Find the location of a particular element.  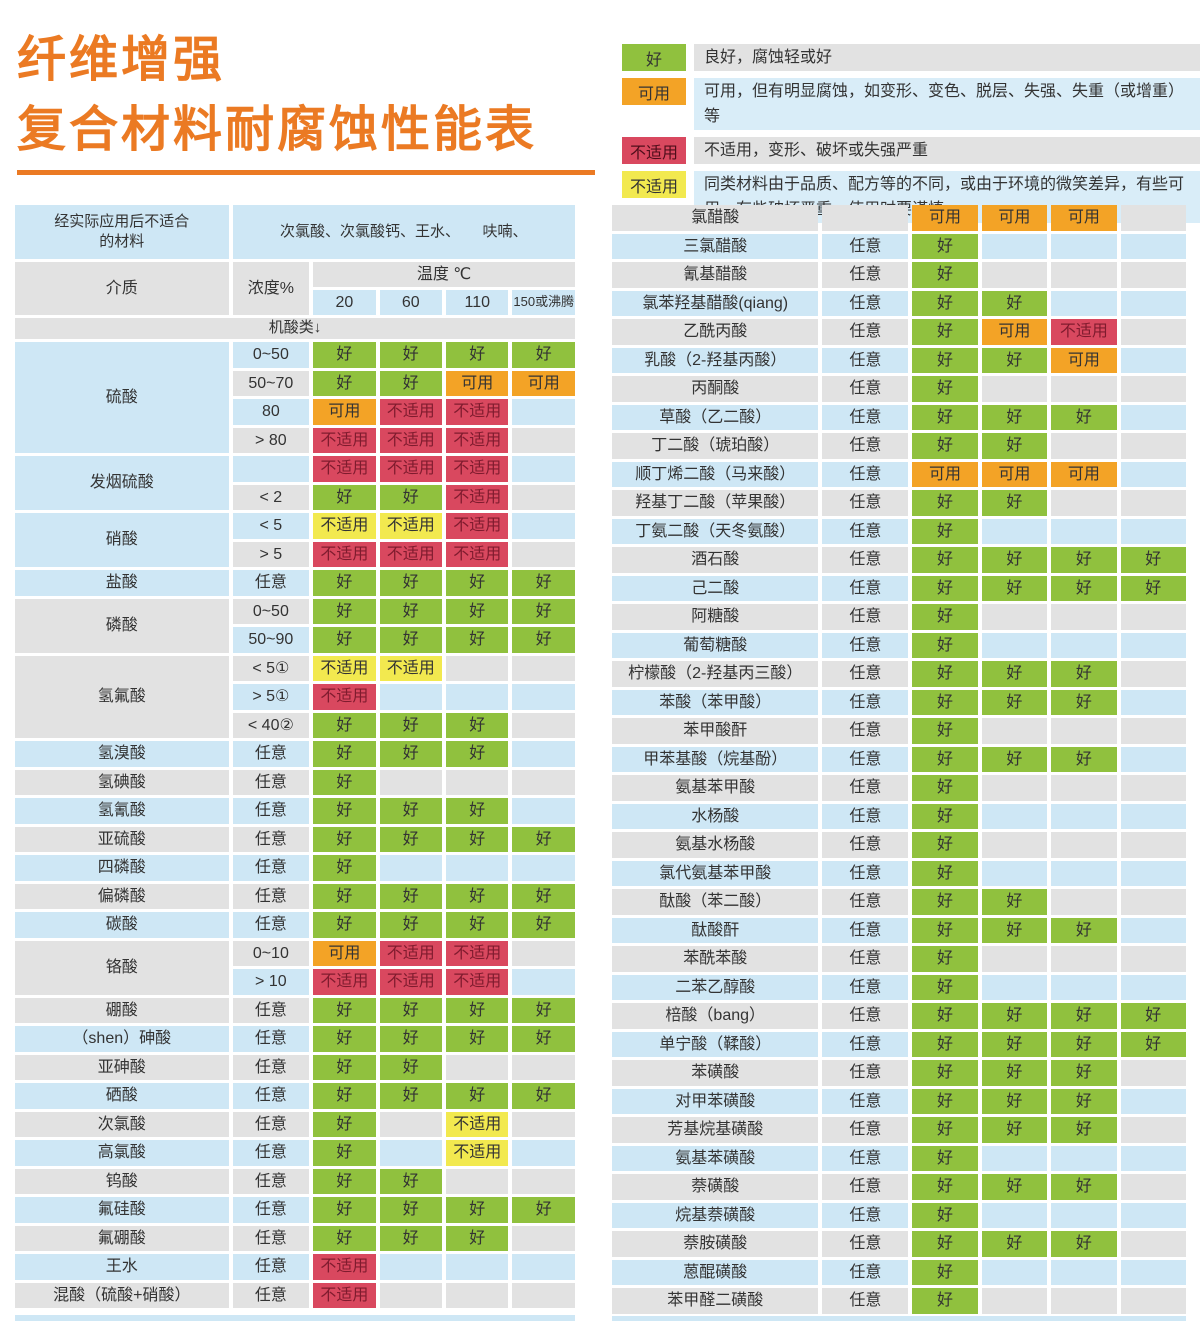

table-row: 盐酸 任意好好好好 is located at coordinates (295, 583).